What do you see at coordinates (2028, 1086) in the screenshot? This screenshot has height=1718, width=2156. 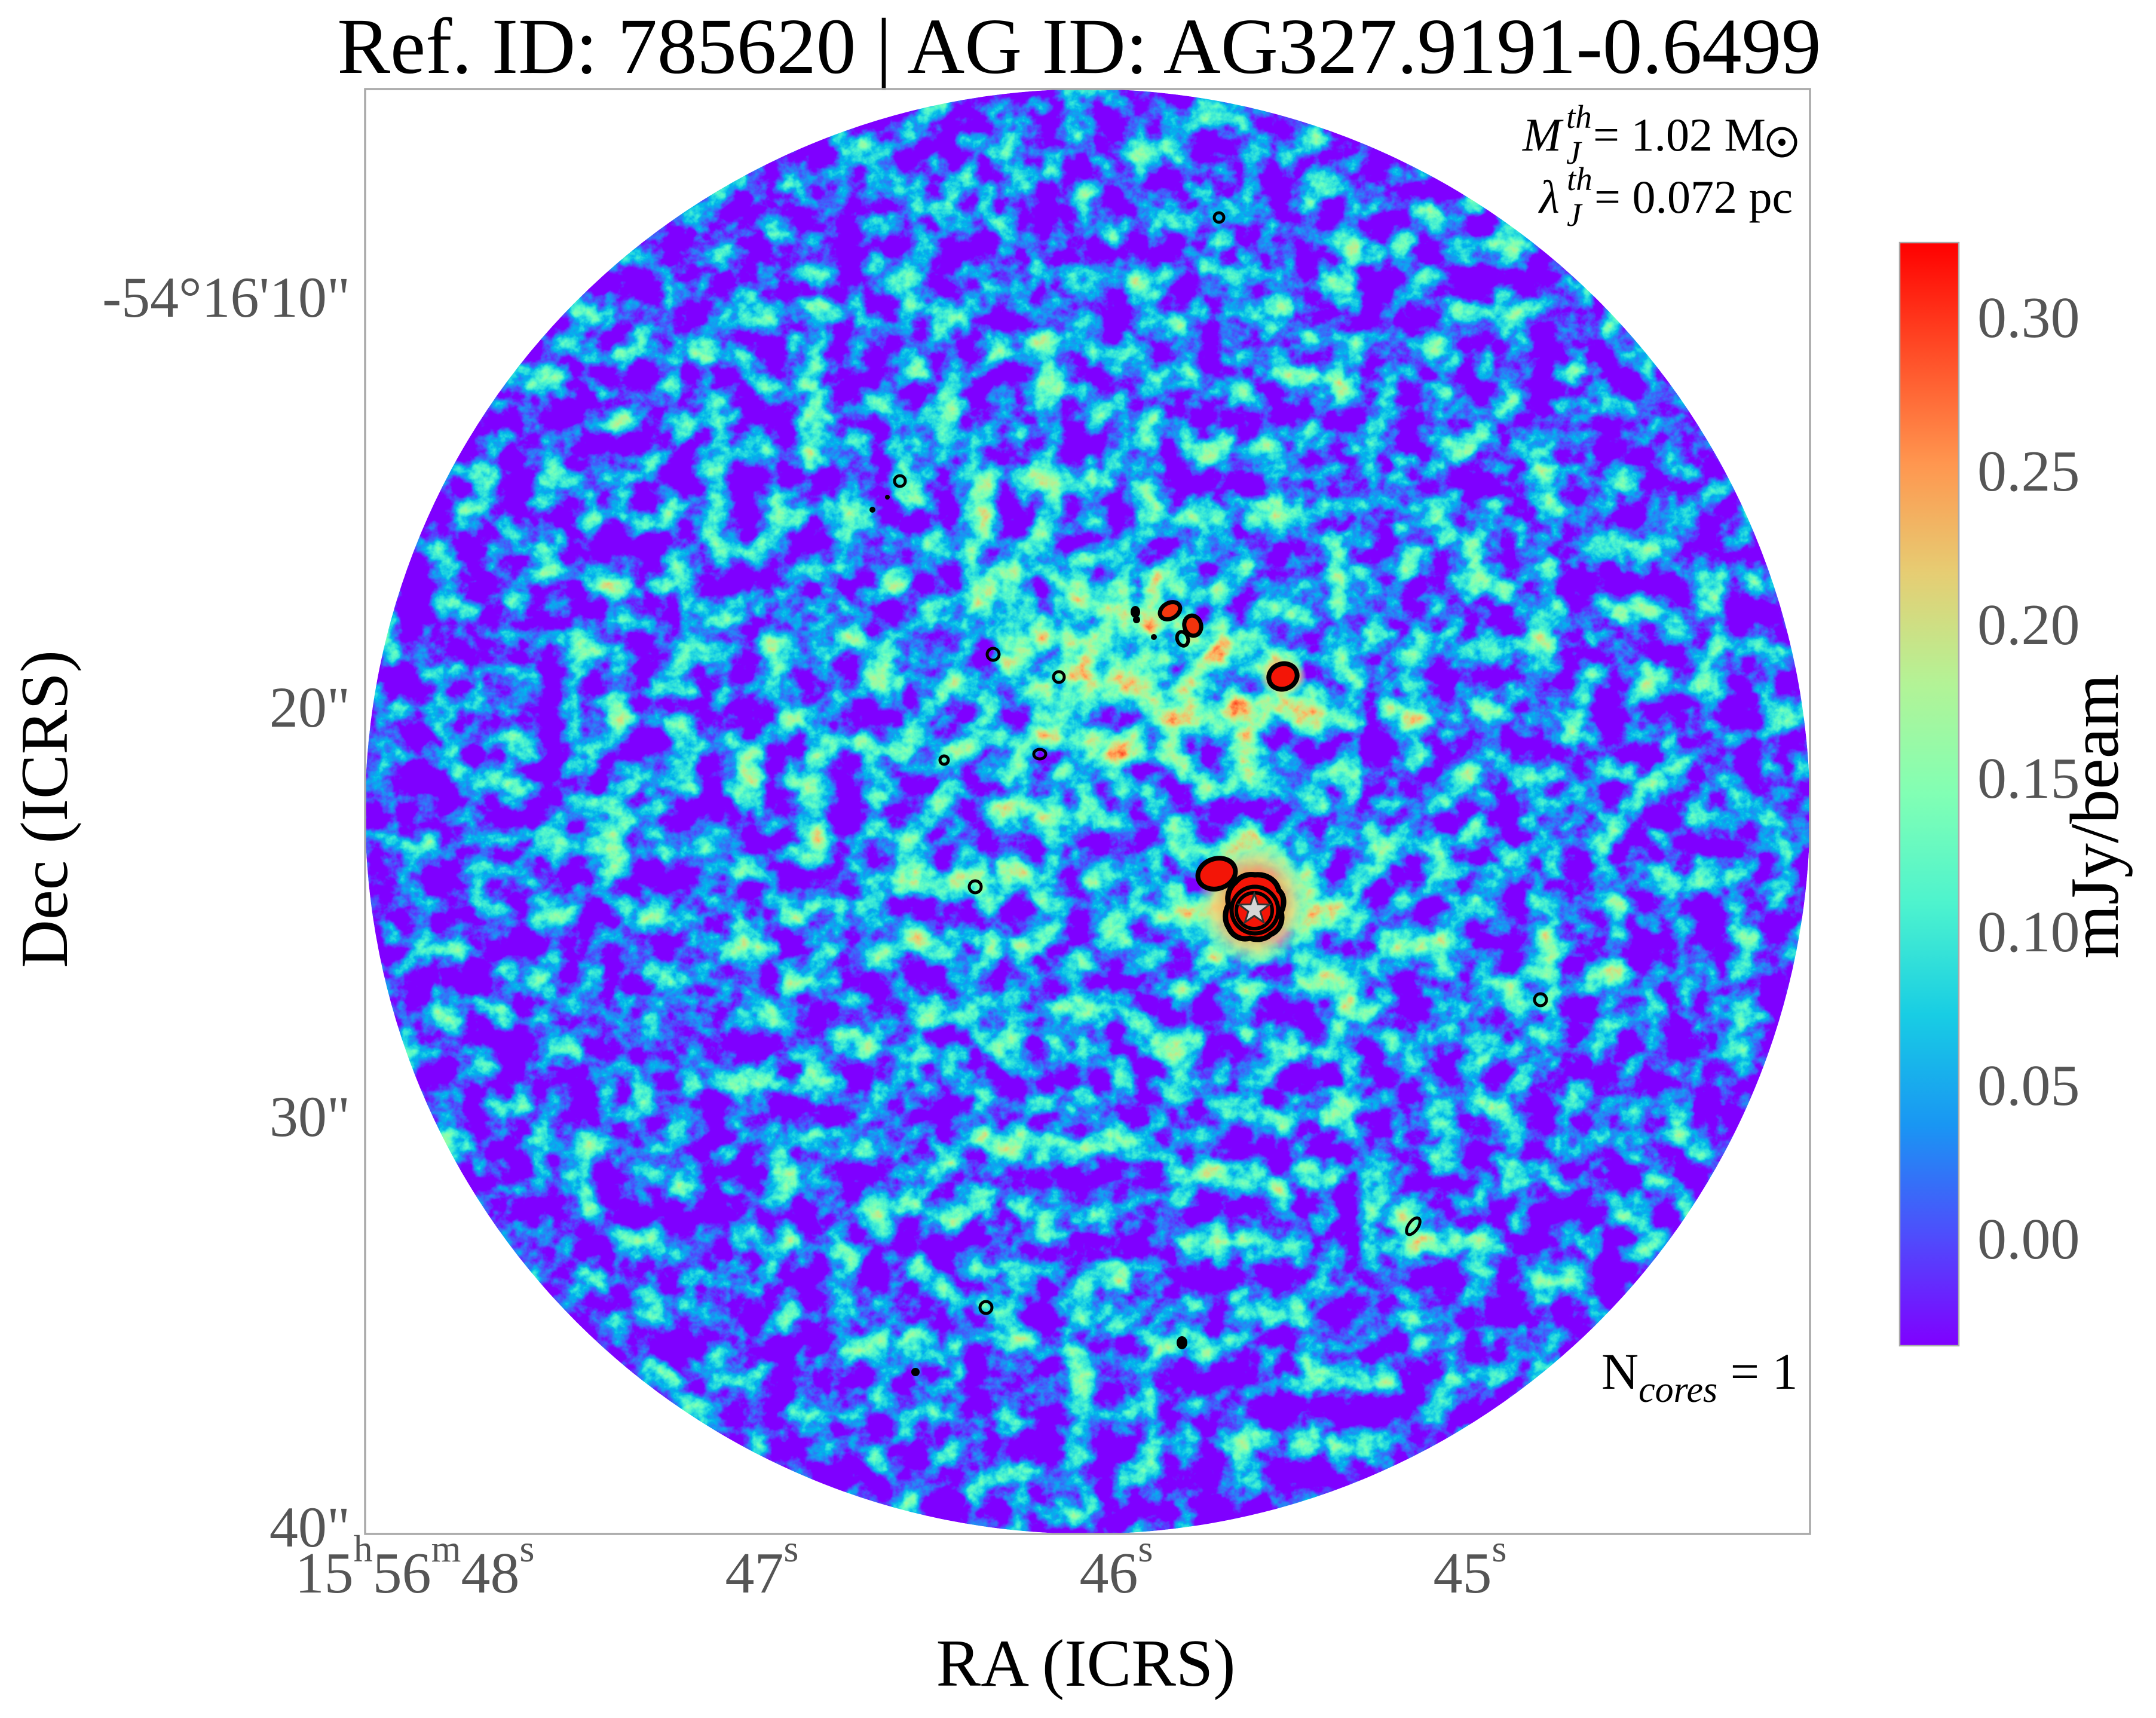 I see `svg-text: 0.05` at bounding box center [2028, 1086].